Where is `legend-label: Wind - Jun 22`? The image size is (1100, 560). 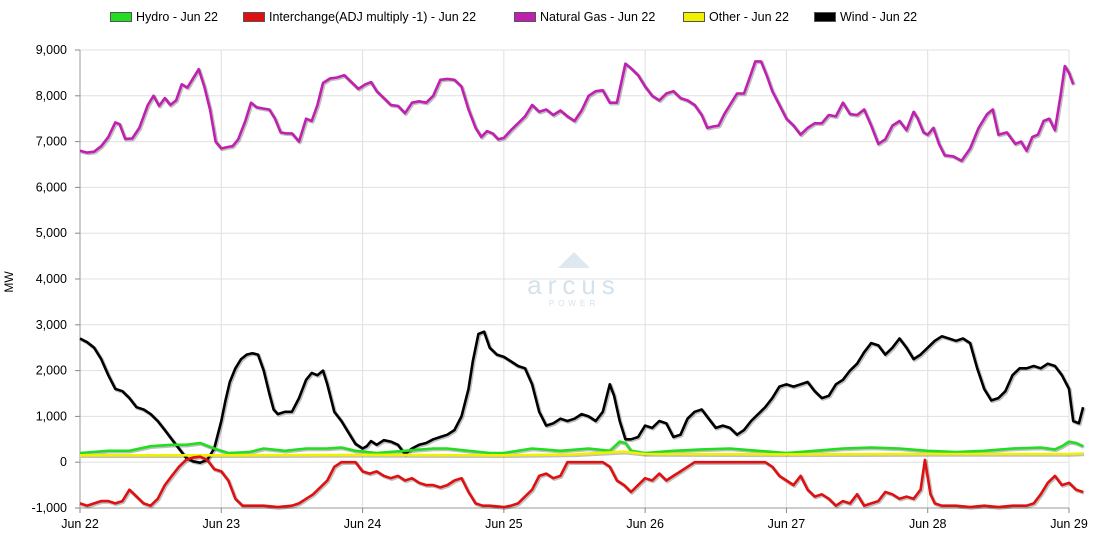
legend-label: Wind - Jun 22 is located at coordinates (879, 17).